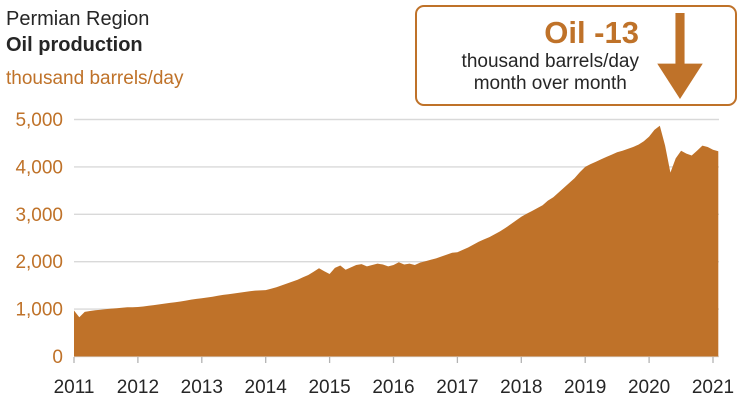 Image resolution: width=740 pixels, height=404 pixels. What do you see at coordinates (39, 215) in the screenshot?
I see `y-axis-label: 3,000` at bounding box center [39, 215].